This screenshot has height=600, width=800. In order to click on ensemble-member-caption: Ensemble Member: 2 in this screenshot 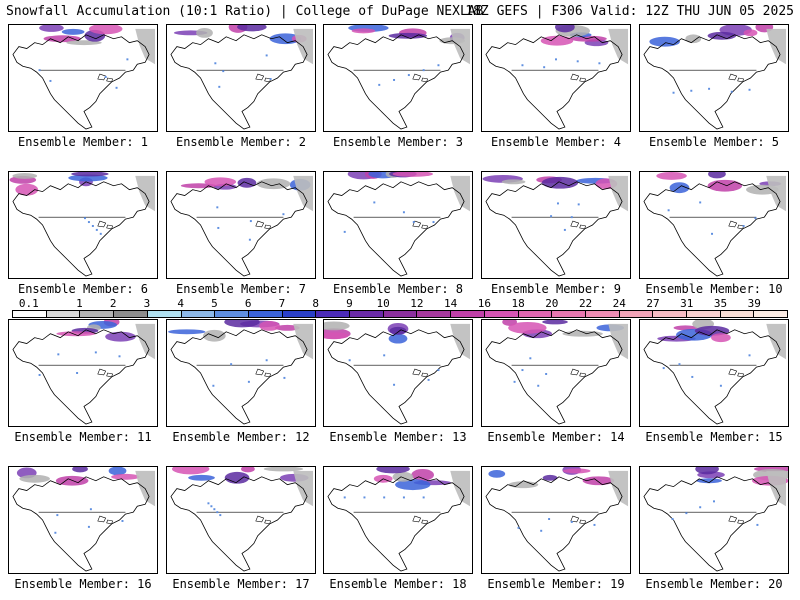, I will do `click(241, 142)`.